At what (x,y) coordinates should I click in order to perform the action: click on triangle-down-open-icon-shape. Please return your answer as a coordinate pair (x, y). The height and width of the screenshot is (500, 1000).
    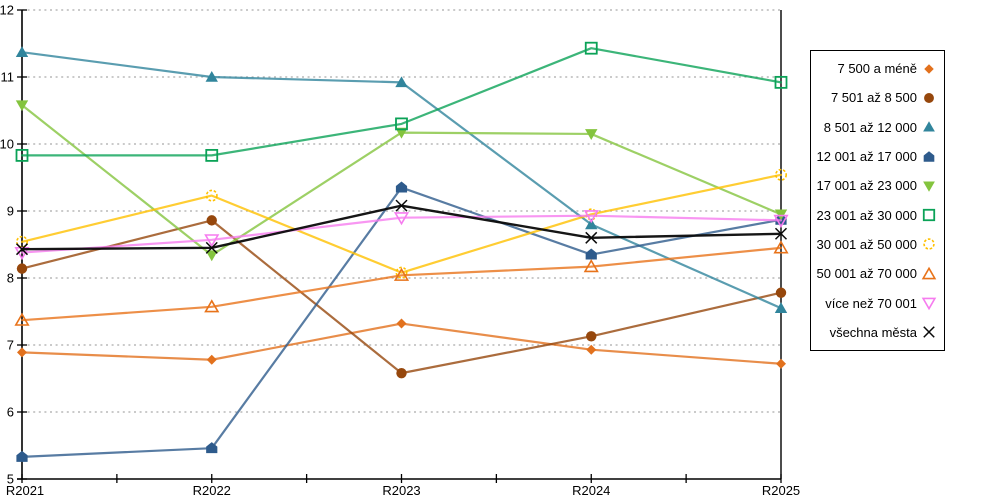
    Looking at the image, I should click on (929, 304).